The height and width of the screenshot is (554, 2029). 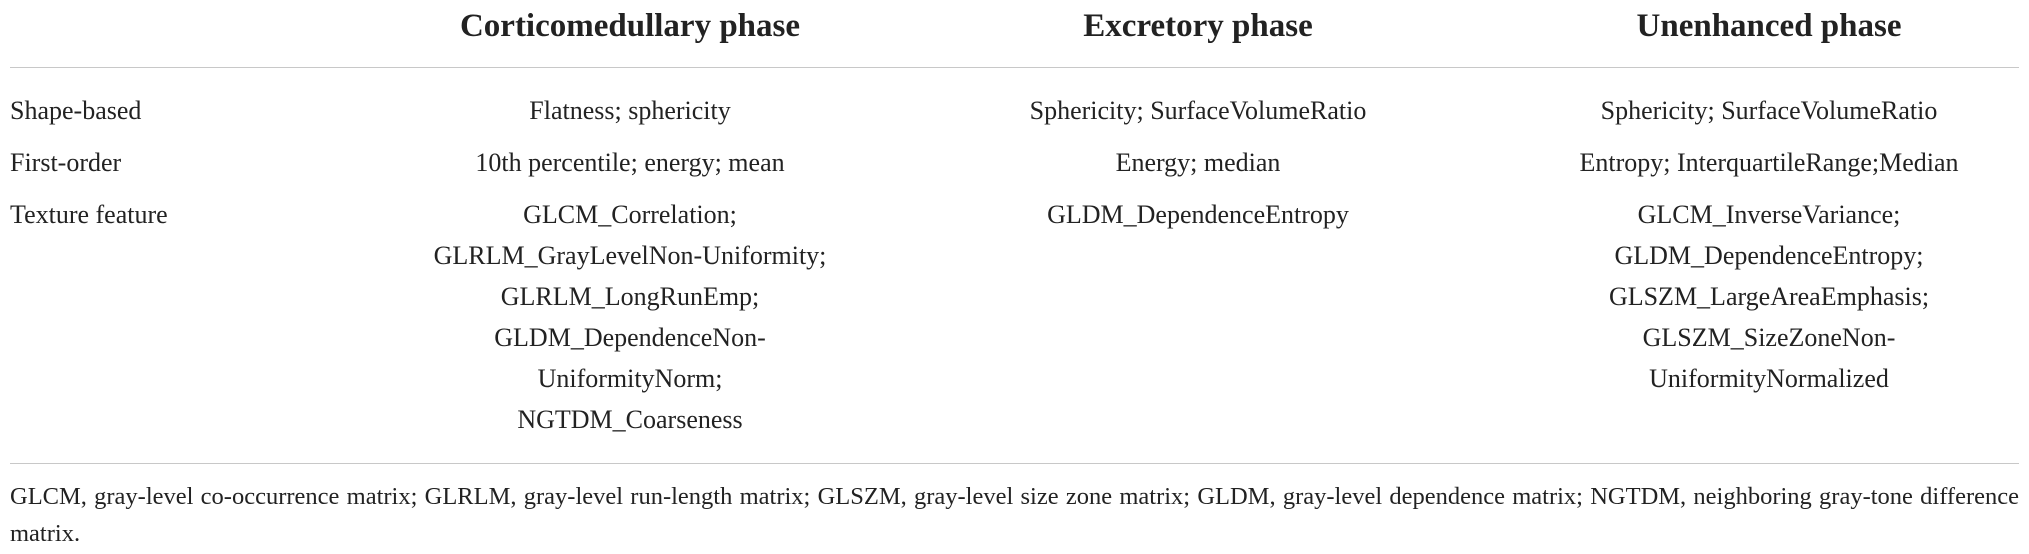 I want to click on column-header: Excretory phase, so click(x=1198, y=26).